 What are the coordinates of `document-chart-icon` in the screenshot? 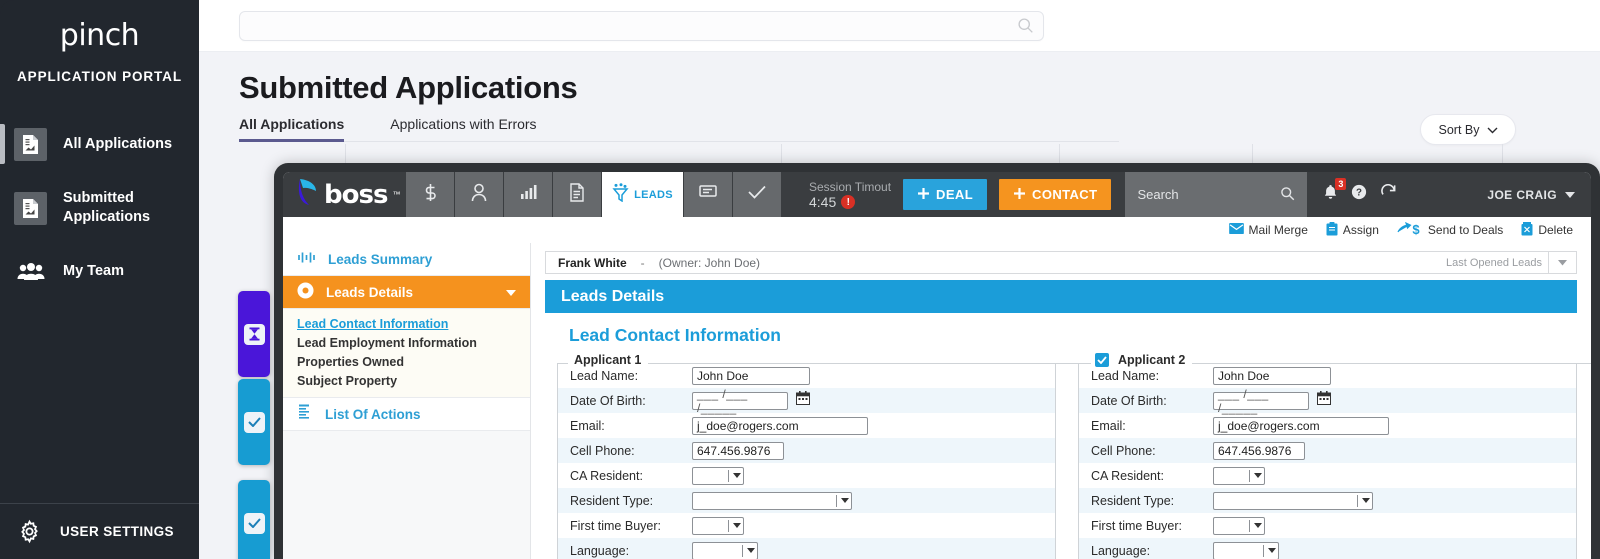 It's located at (30, 208).